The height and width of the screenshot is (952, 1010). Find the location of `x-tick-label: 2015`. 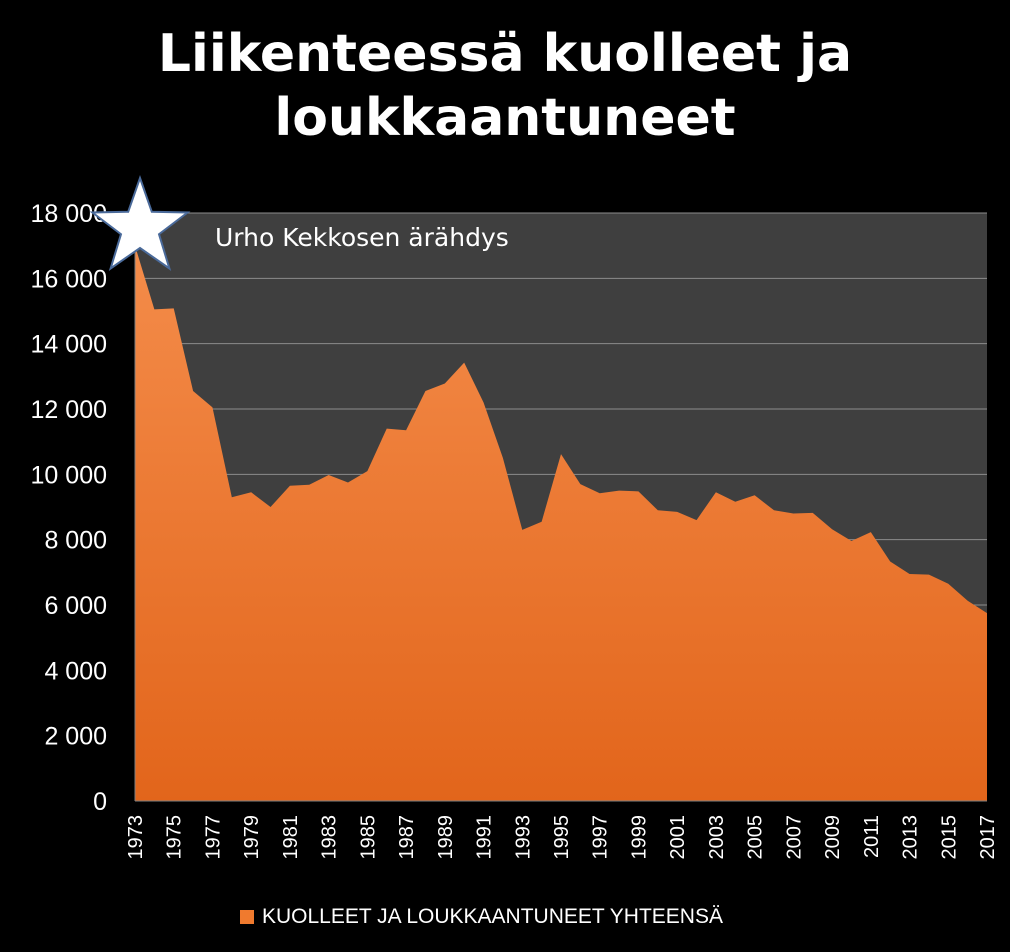

x-tick-label: 2015 is located at coordinates (949, 837).